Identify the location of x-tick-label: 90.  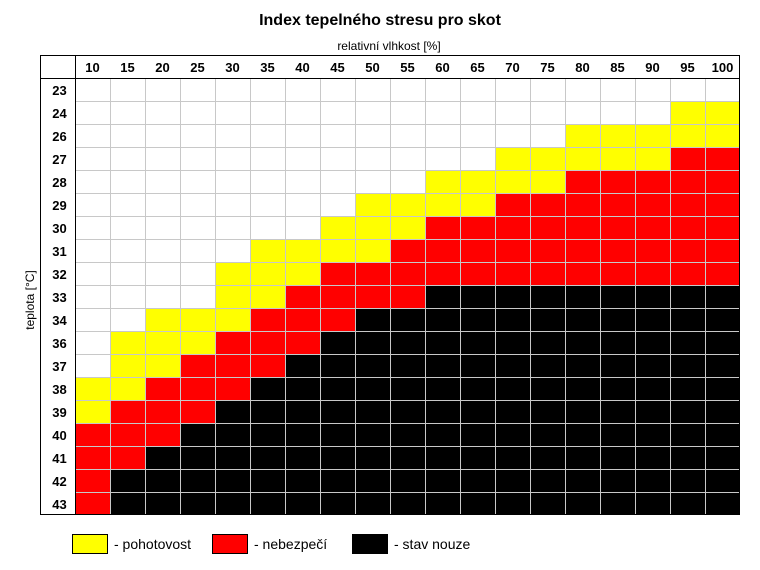
(652, 67).